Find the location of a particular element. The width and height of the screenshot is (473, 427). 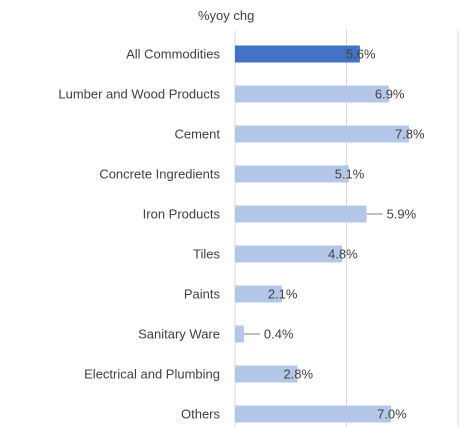

value-label: 2.1% is located at coordinates (283, 294).